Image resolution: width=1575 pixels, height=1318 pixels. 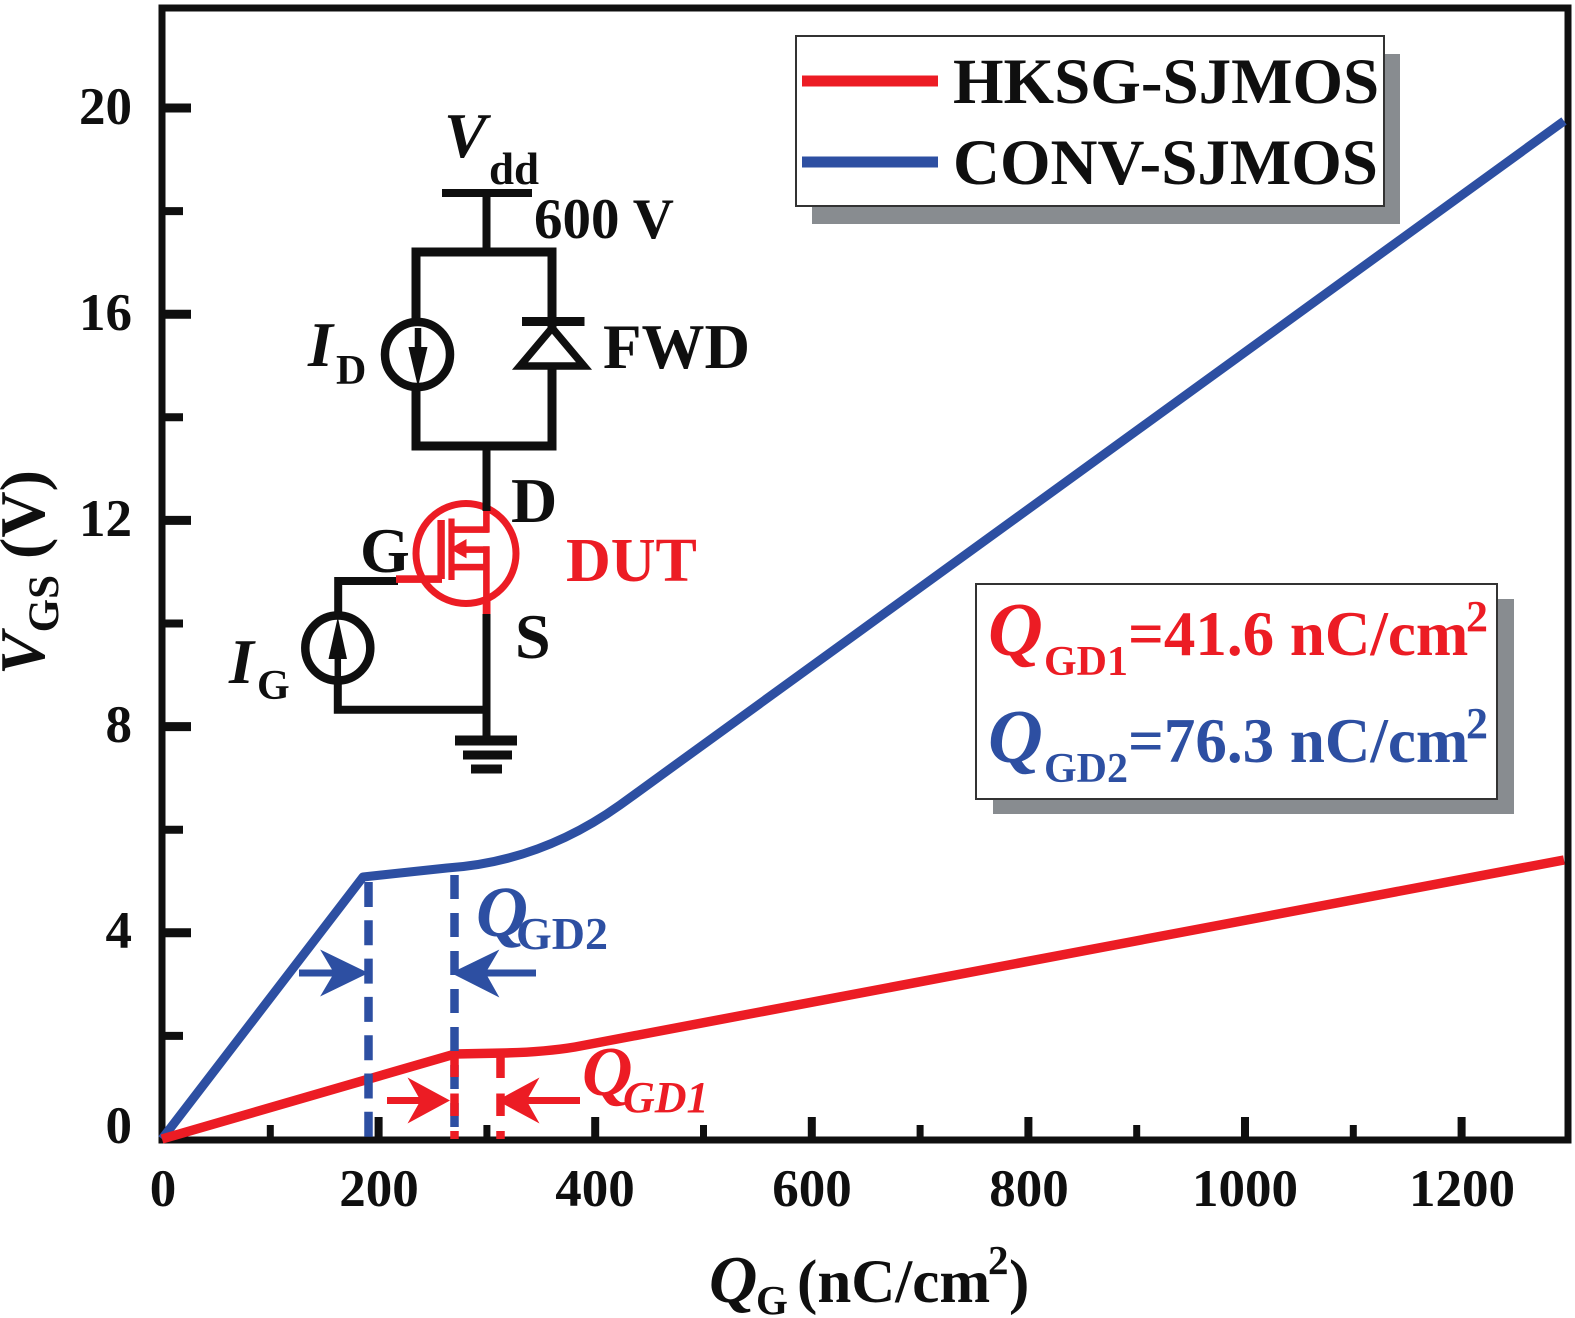 What do you see at coordinates (812, 1189) in the screenshot?
I see `svg-text: 600` at bounding box center [812, 1189].